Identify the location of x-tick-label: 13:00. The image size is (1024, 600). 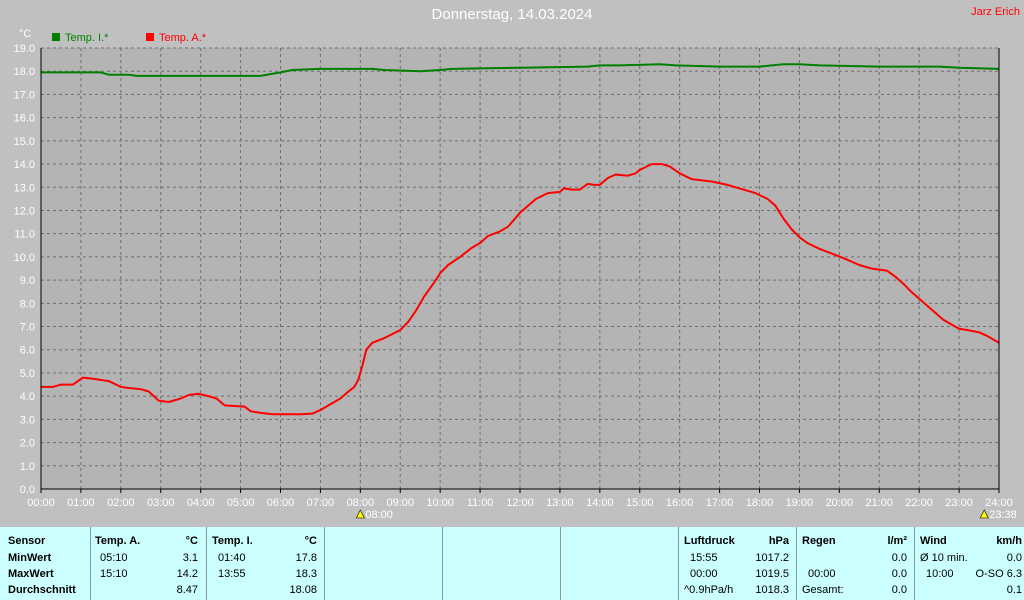
(560, 503).